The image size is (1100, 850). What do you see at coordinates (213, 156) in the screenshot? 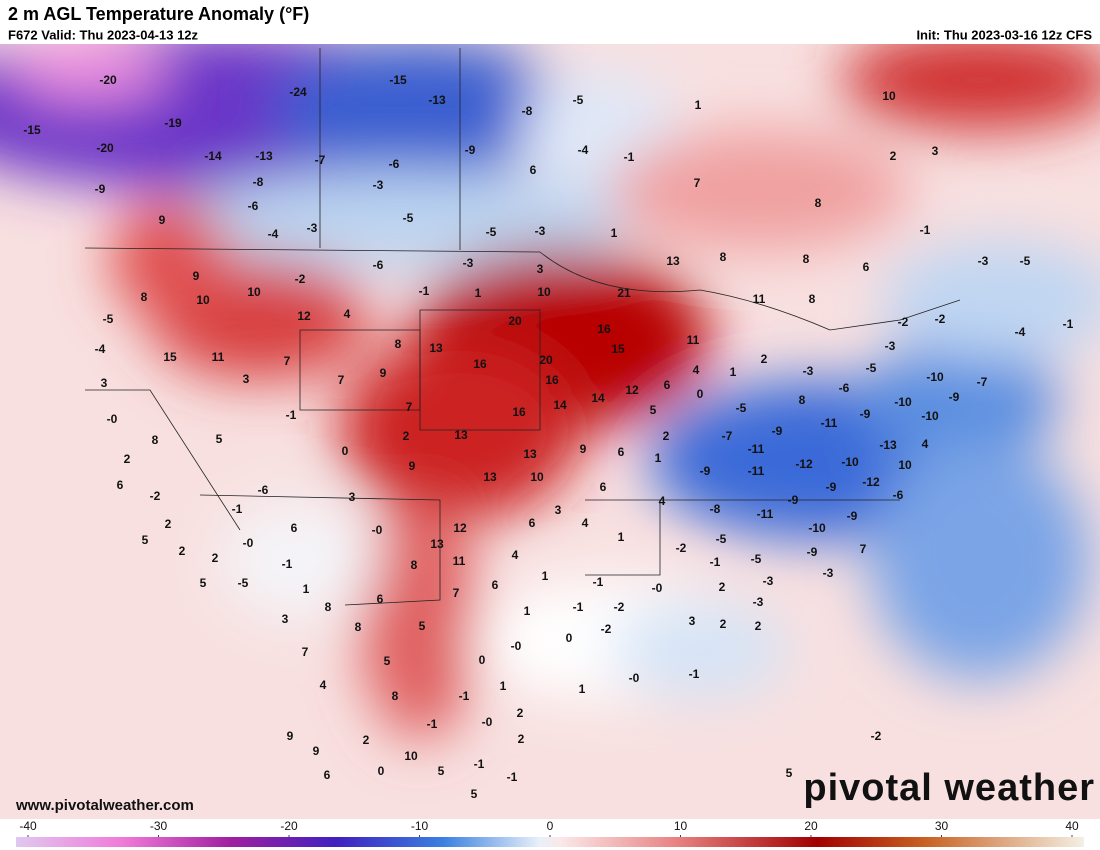
I see `anomaly-label: -14` at bounding box center [213, 156].